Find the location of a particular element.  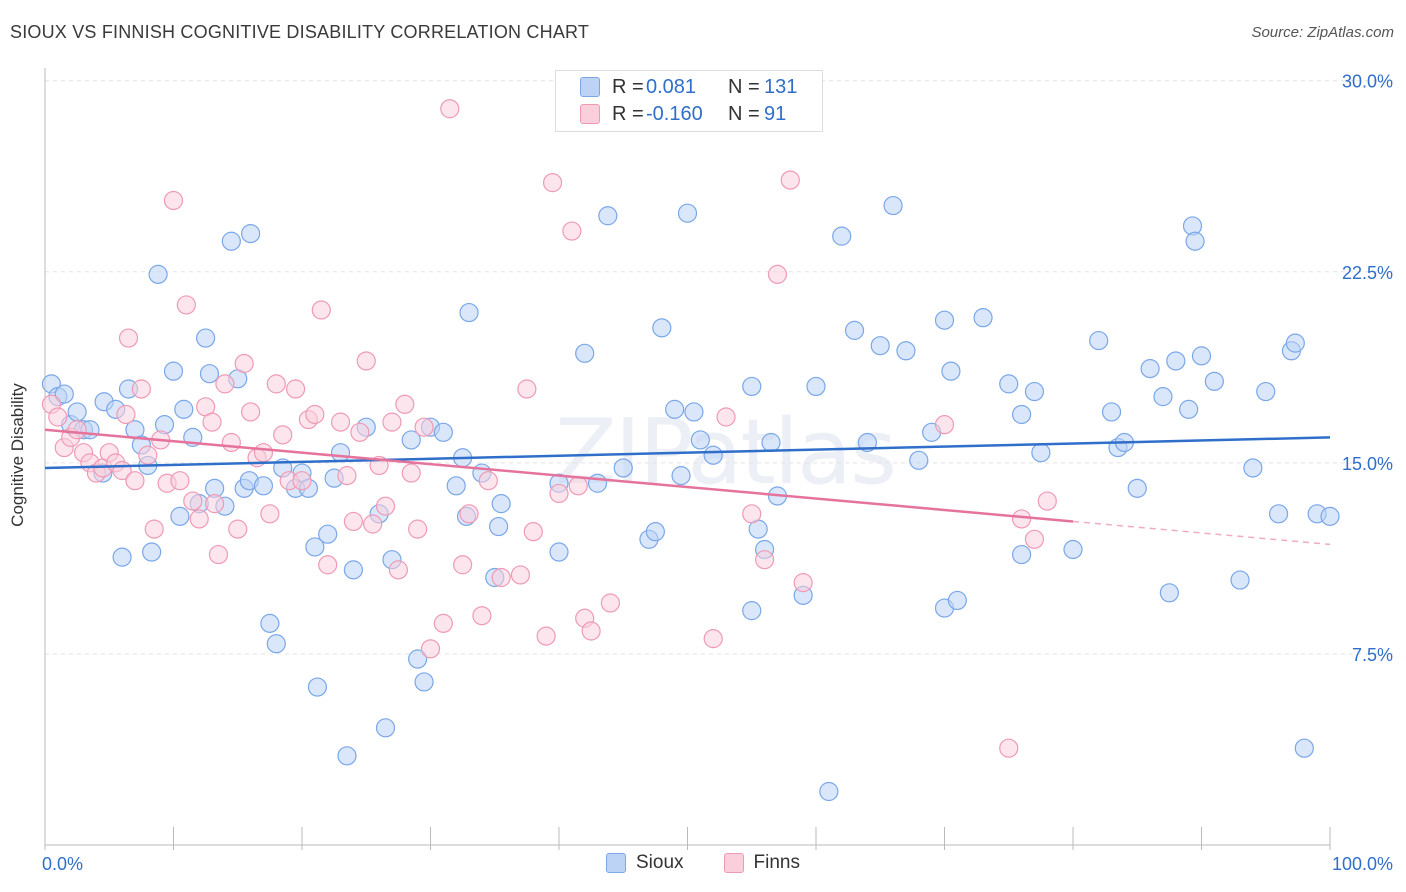

legend-item-finns: Finns is located at coordinates (761, 863).